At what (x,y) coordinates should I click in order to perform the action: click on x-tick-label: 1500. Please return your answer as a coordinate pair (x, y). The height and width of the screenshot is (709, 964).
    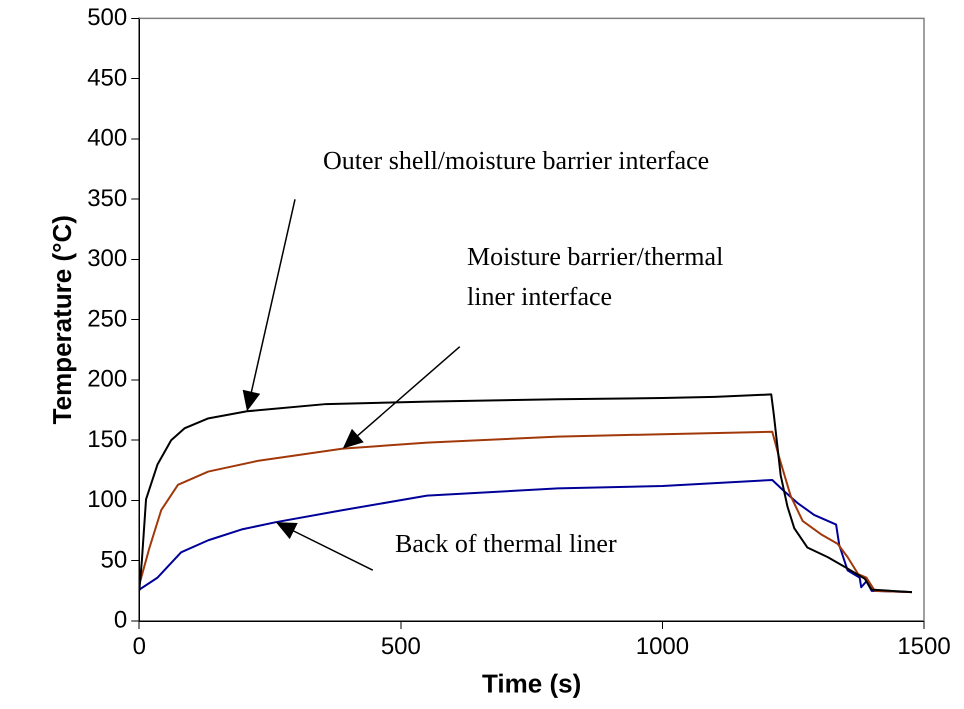
    Looking at the image, I should click on (924, 646).